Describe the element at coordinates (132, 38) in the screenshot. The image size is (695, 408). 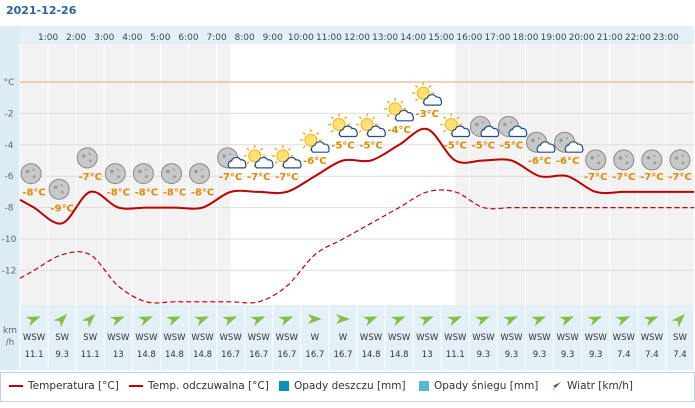
I see `hour-tick-label: 4:00` at that location.